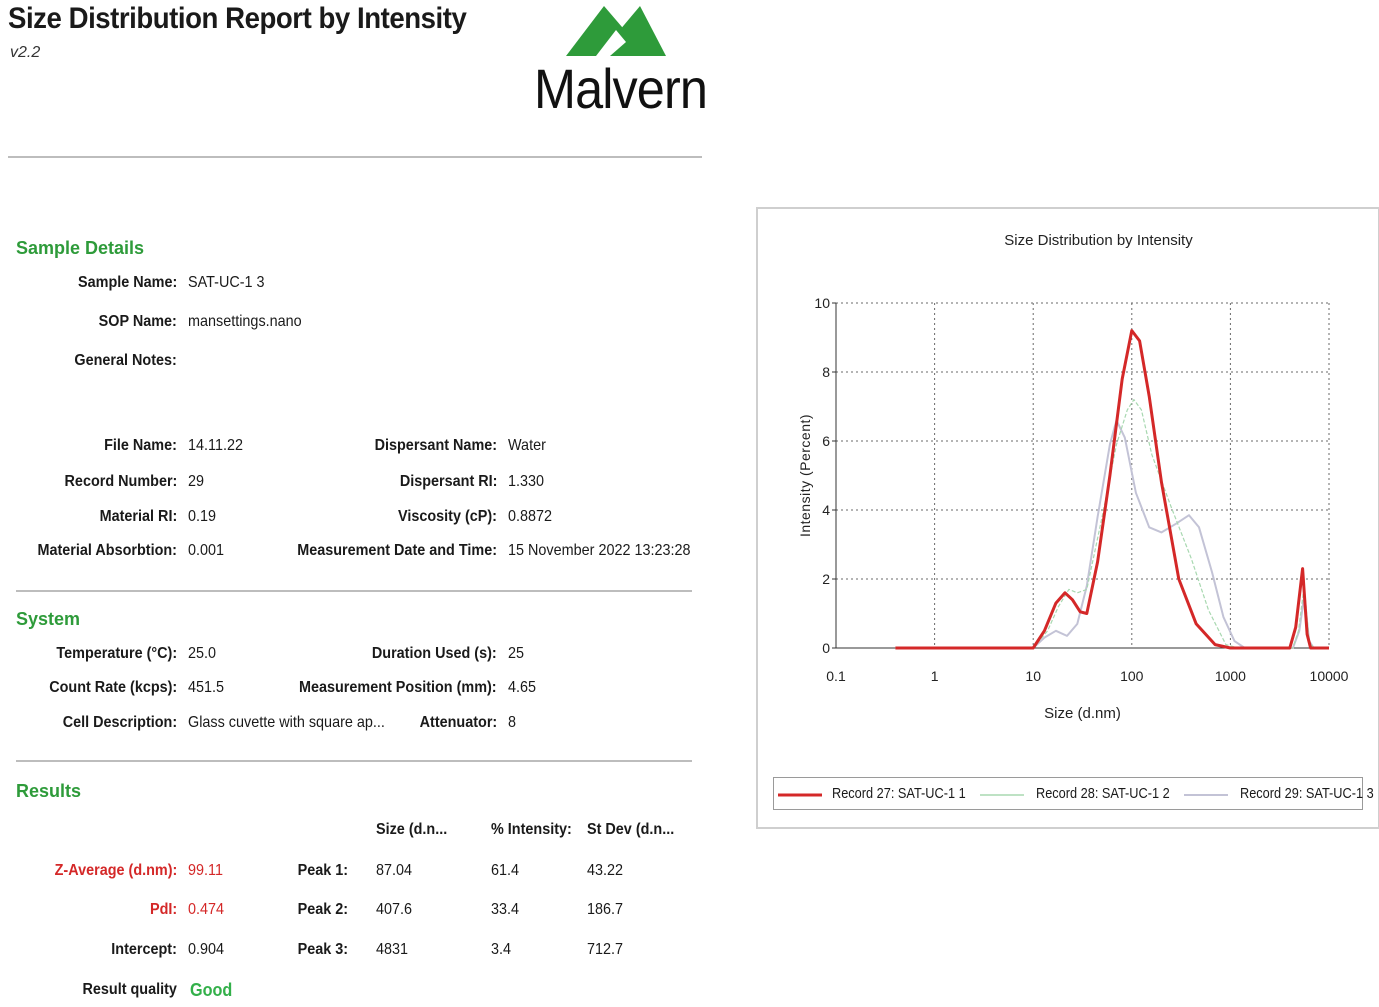 This screenshot has width=1379, height=1007. I want to click on peak-1-size: 87.04, so click(394, 870).